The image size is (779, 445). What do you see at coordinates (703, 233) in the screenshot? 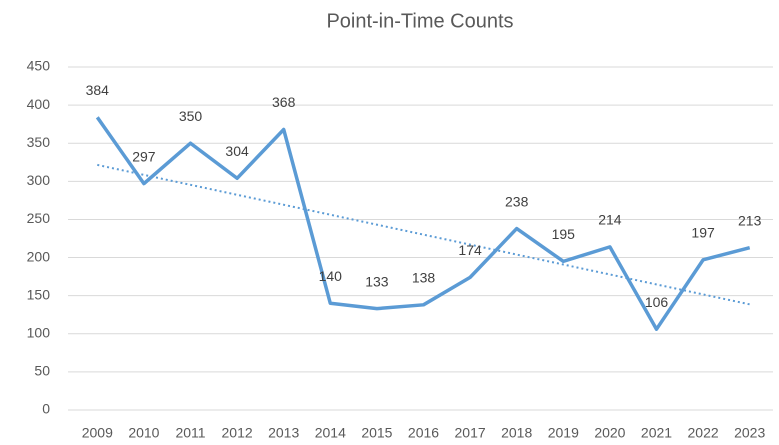
I see `data-label: 197` at bounding box center [703, 233].